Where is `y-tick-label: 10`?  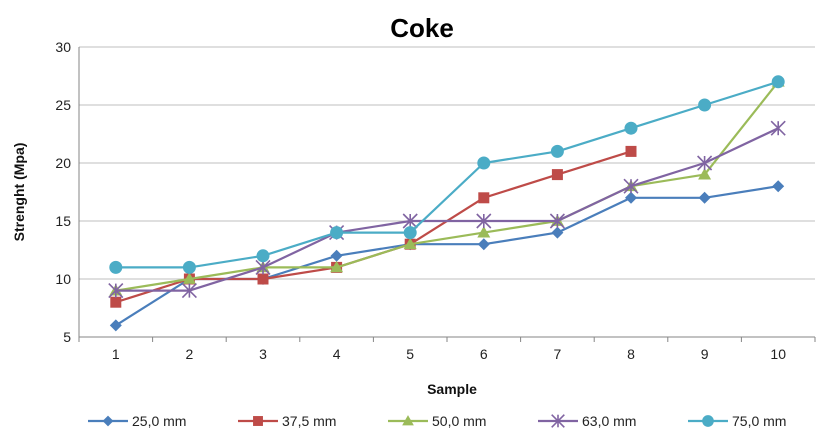
y-tick-label: 10 is located at coordinates (63, 279).